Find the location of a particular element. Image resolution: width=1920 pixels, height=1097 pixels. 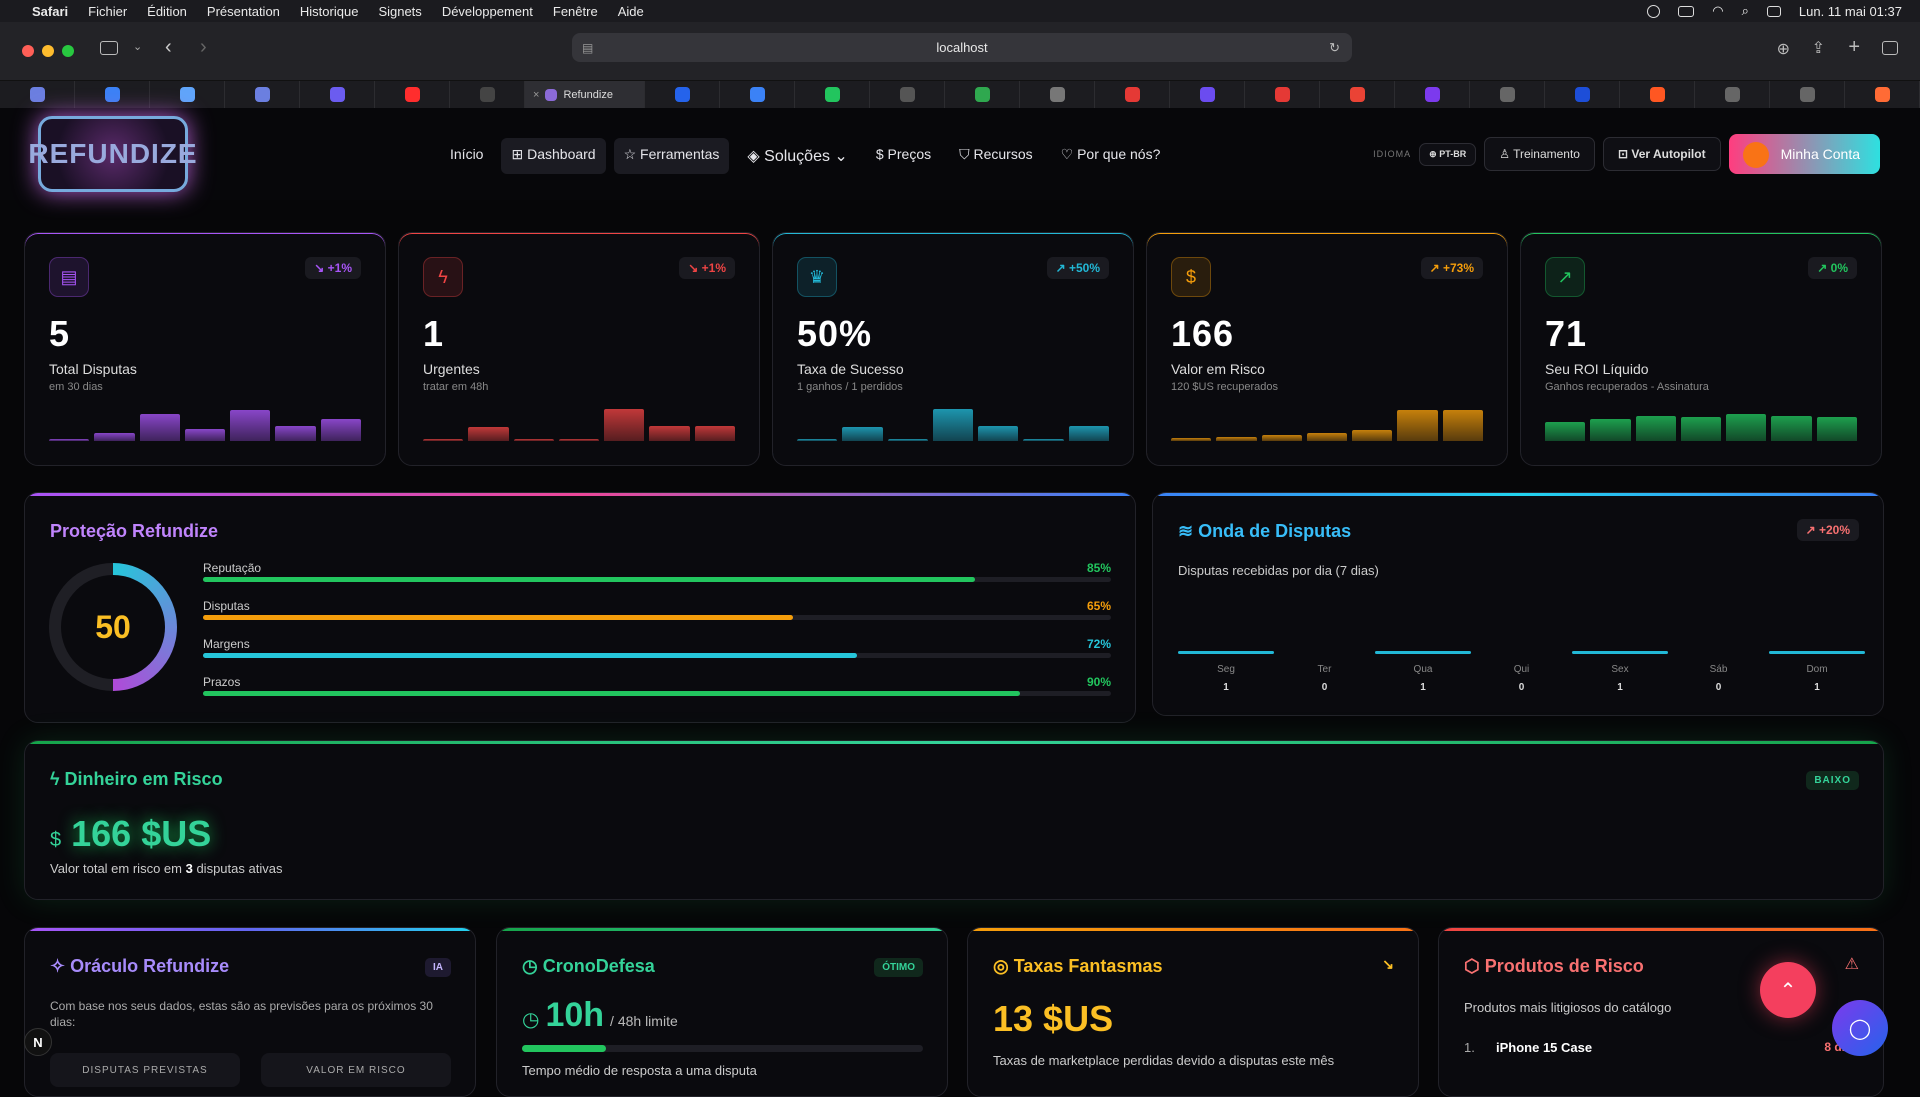

training-button: ♙ Treinamento is located at coordinates (1539, 154).